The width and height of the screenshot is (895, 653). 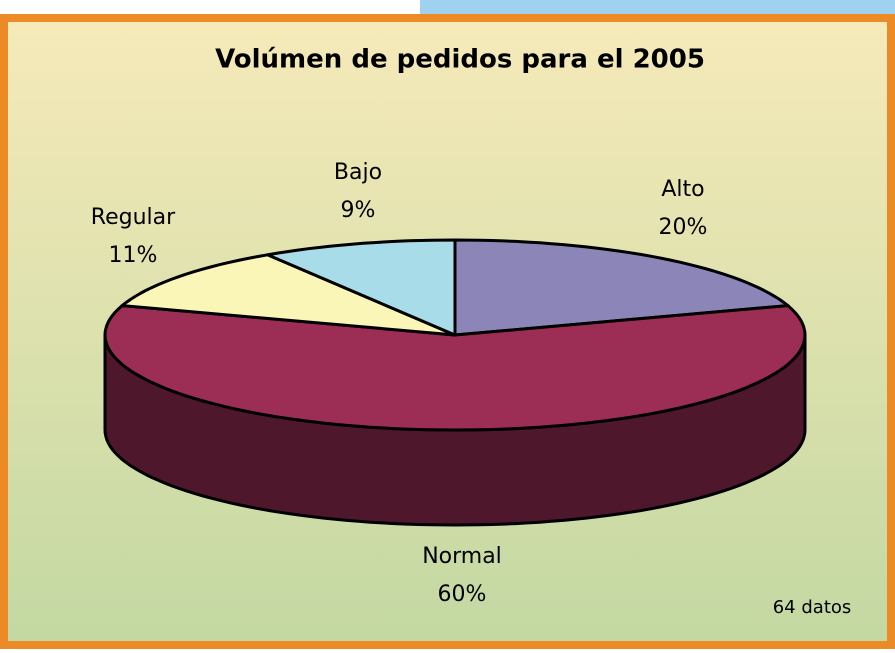 I want to click on annotation: 64 datos, so click(x=812, y=607).